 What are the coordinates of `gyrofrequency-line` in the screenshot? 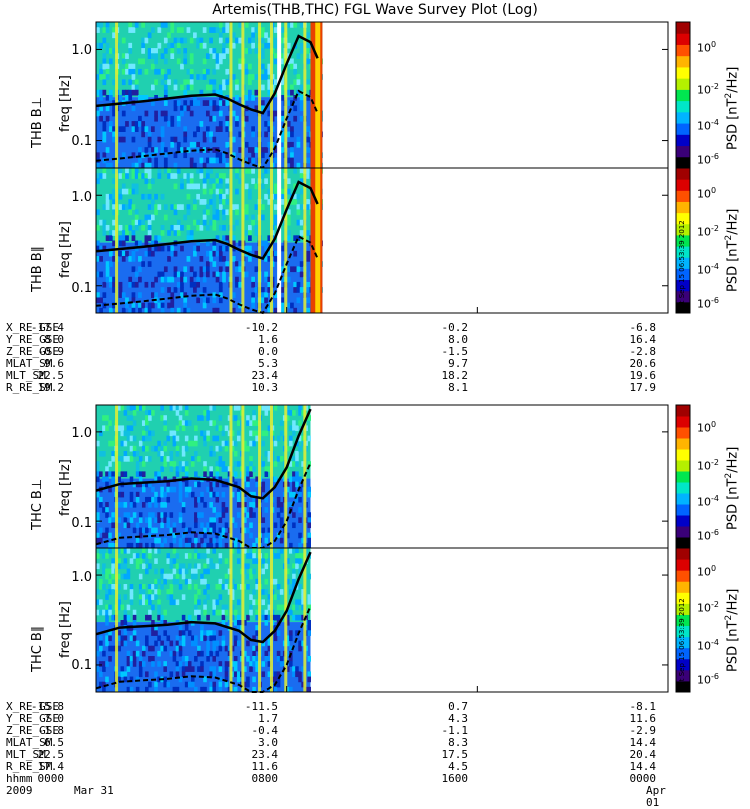 It's located at (203, 454).